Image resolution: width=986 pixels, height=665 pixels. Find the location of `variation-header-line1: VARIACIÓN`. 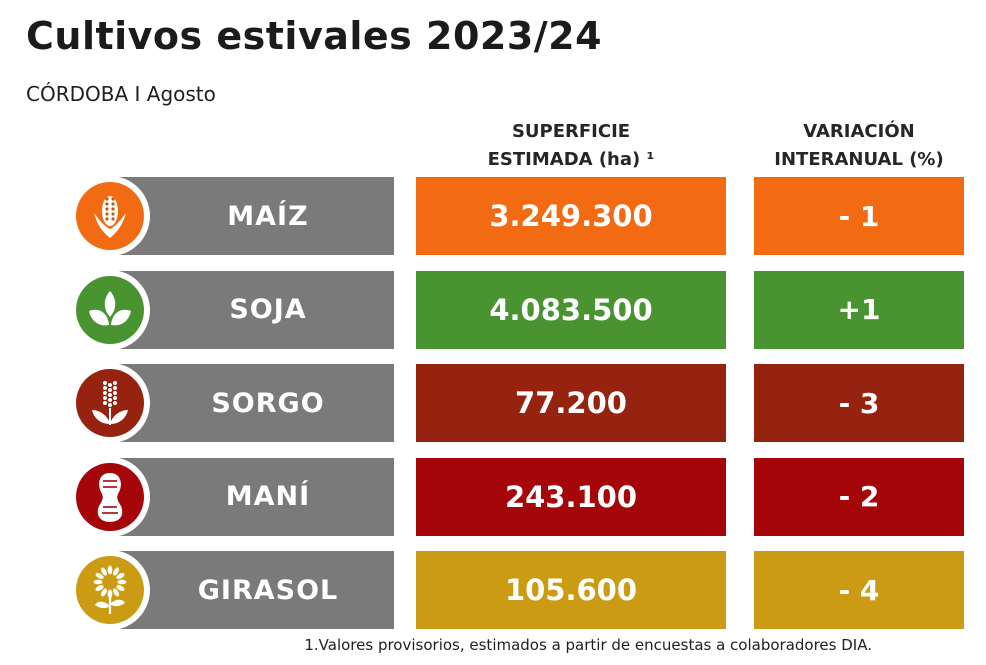

variation-header-line1: VARIACIÓN is located at coordinates (859, 131).